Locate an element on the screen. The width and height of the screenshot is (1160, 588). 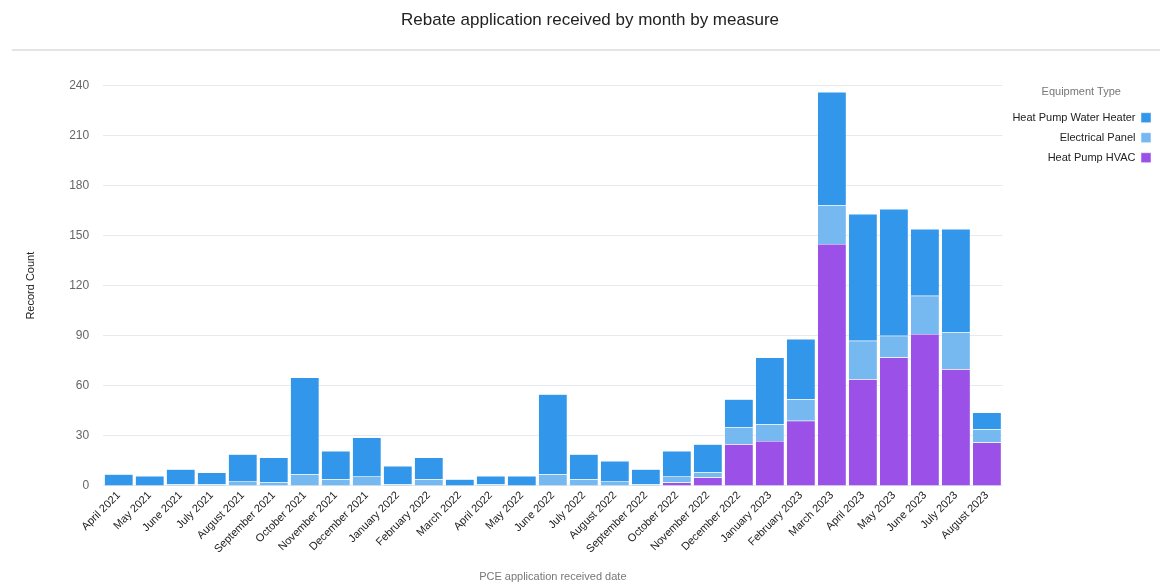
y-tick-label: 180 is located at coordinates (79, 184).